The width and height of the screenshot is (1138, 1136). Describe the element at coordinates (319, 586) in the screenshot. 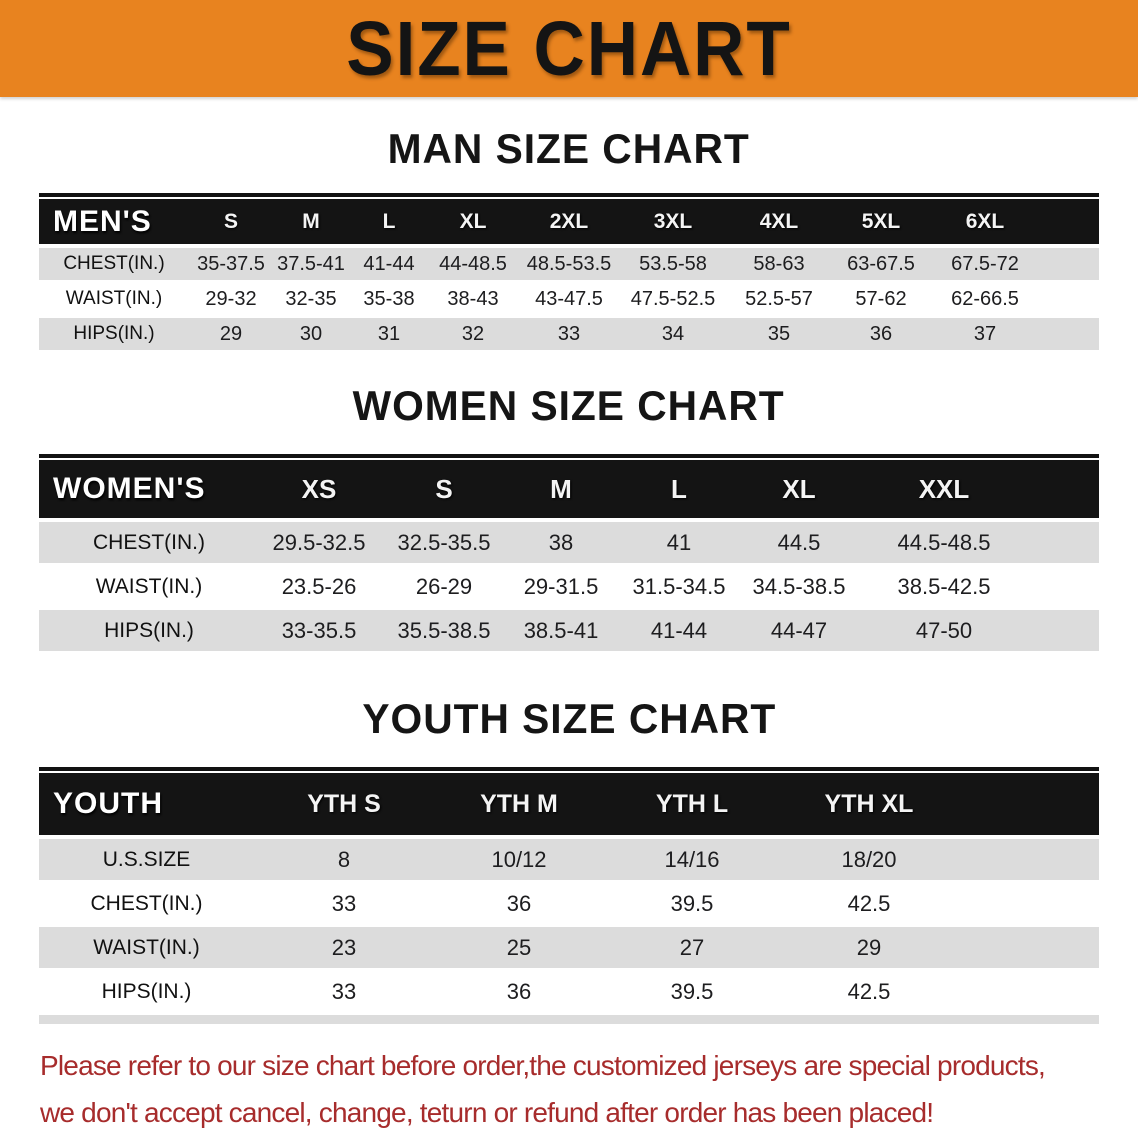

I see `size-value-cell: 23.5-26` at that location.